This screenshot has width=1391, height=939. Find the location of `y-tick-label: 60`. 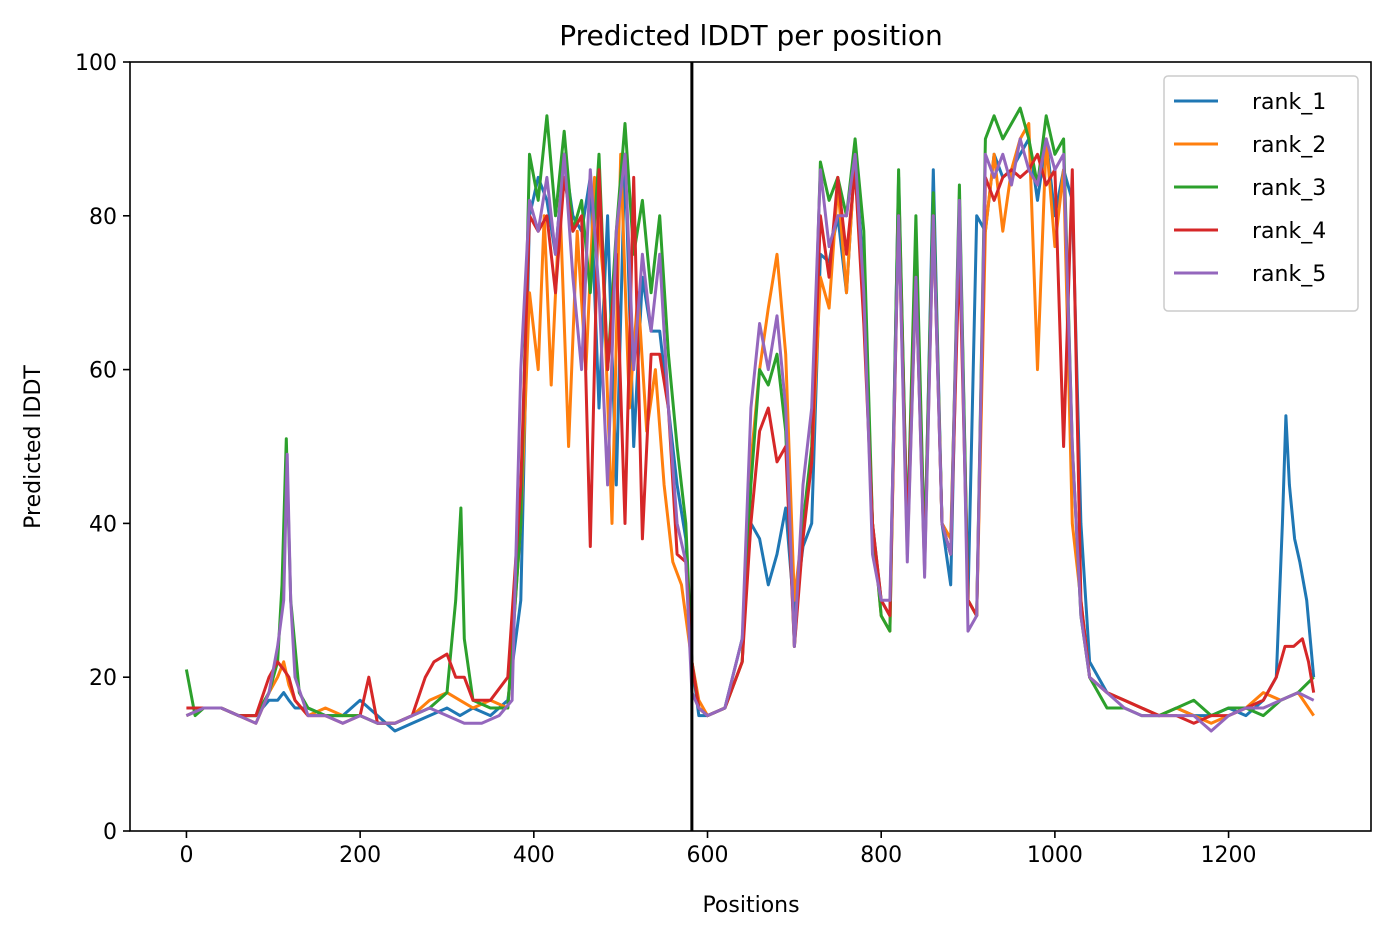

y-tick-label: 60 is located at coordinates (103, 371).